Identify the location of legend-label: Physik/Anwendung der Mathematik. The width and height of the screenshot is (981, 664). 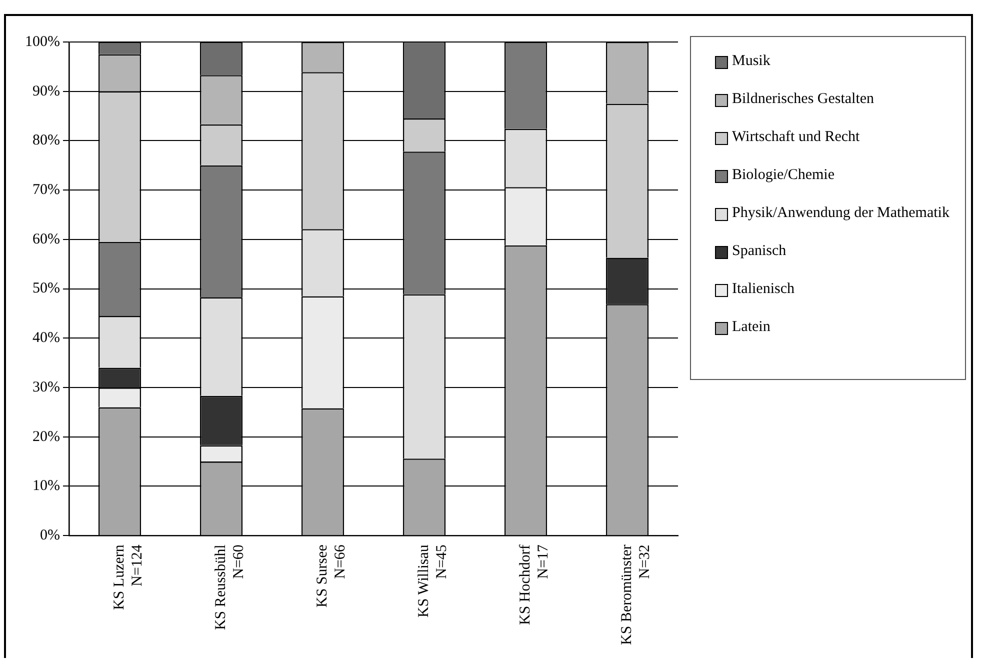
(841, 213).